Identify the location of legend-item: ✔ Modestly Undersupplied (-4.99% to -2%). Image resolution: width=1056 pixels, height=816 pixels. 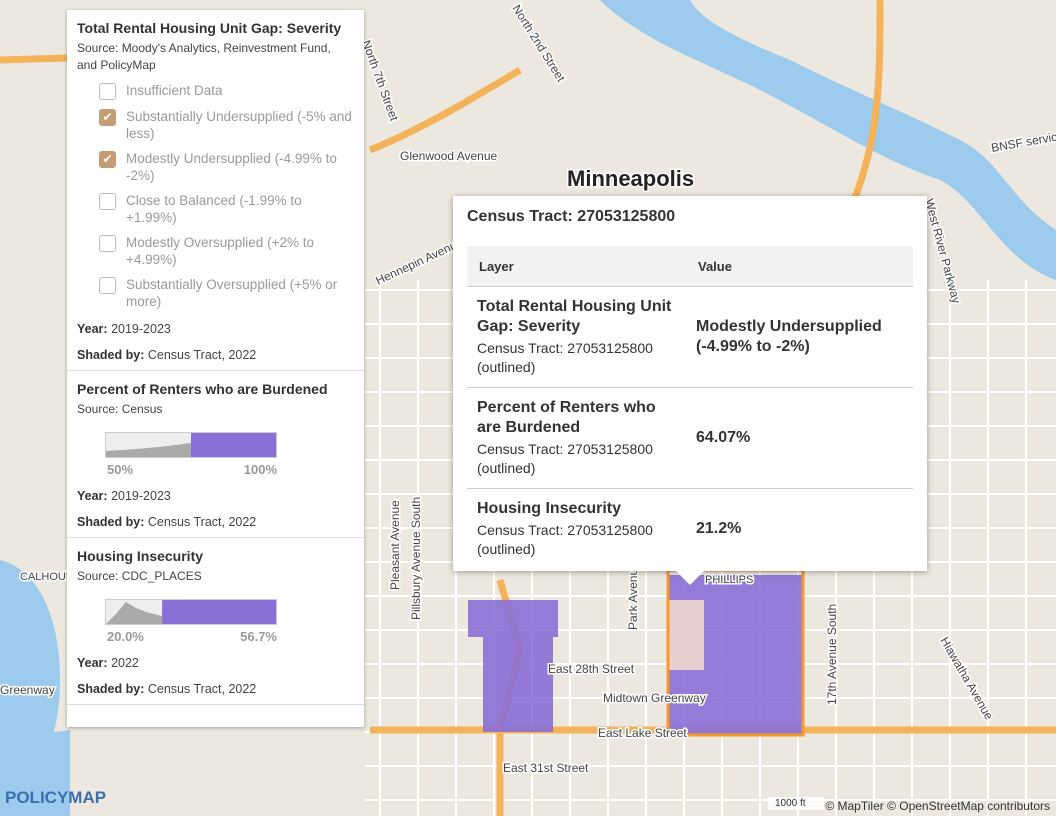
(226, 167).